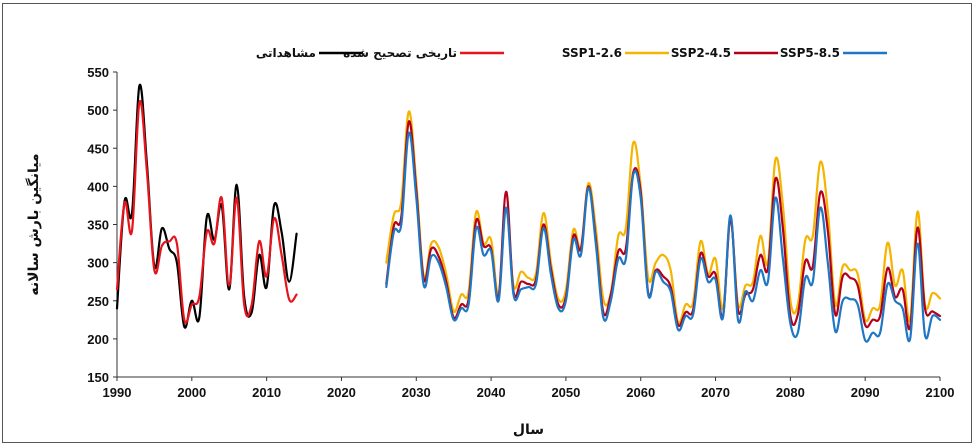  Describe the element at coordinates (98, 377) in the screenshot. I see `y-tick-label: 150` at that location.